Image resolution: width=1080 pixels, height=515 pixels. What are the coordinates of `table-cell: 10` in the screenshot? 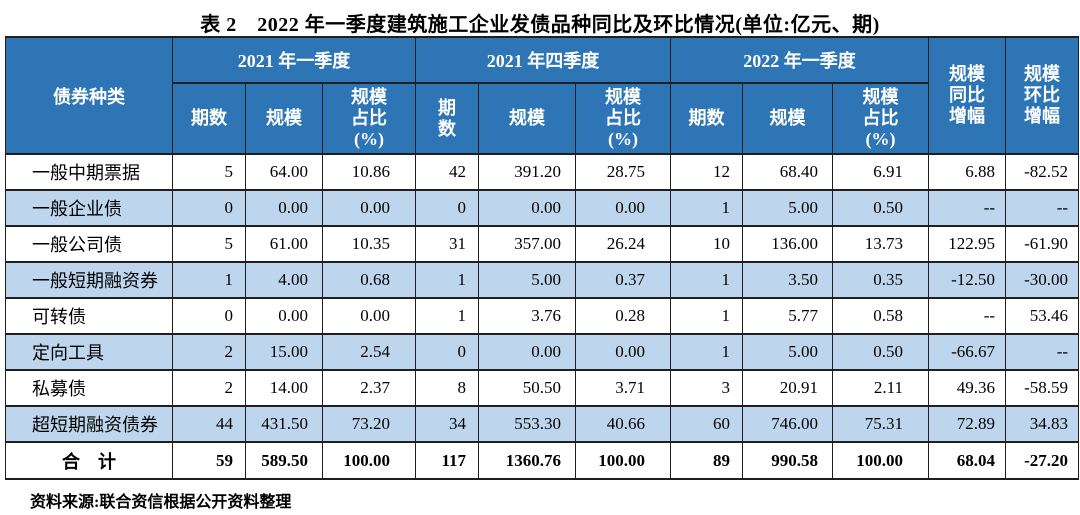 It's located at (707, 244).